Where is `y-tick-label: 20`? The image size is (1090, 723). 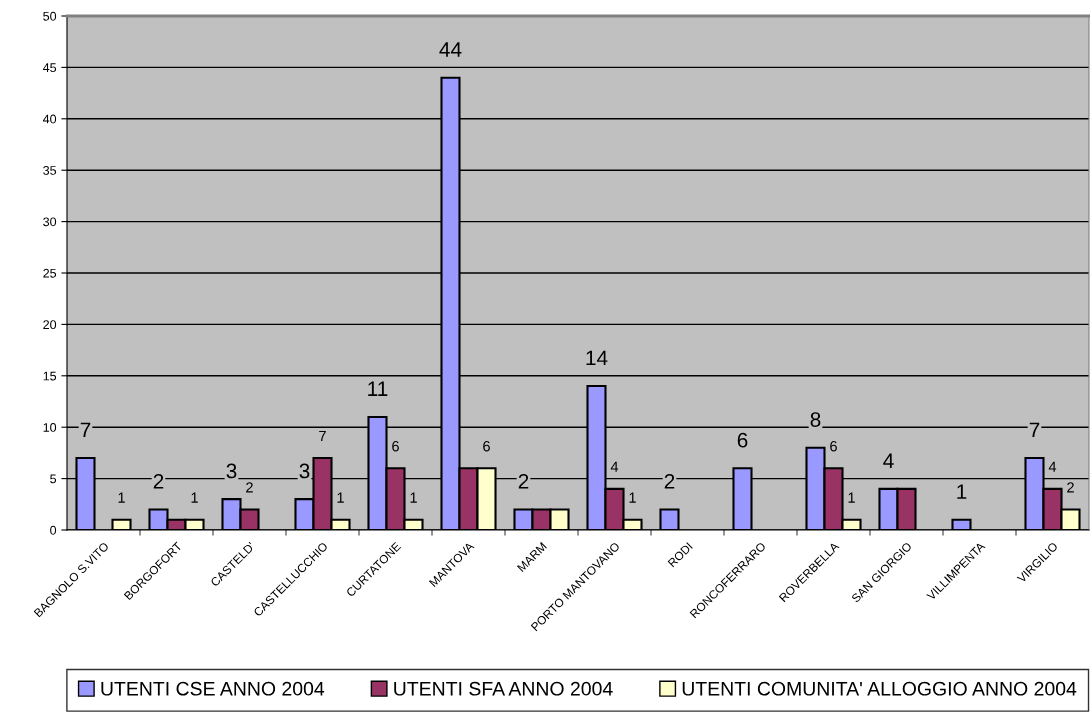 y-tick-label: 20 is located at coordinates (50, 325).